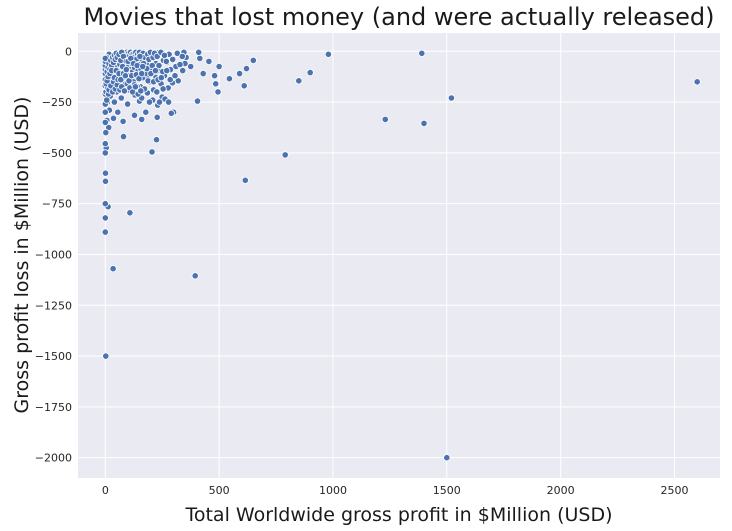  I want to click on y-tick-label: −1000, so click(53, 254).